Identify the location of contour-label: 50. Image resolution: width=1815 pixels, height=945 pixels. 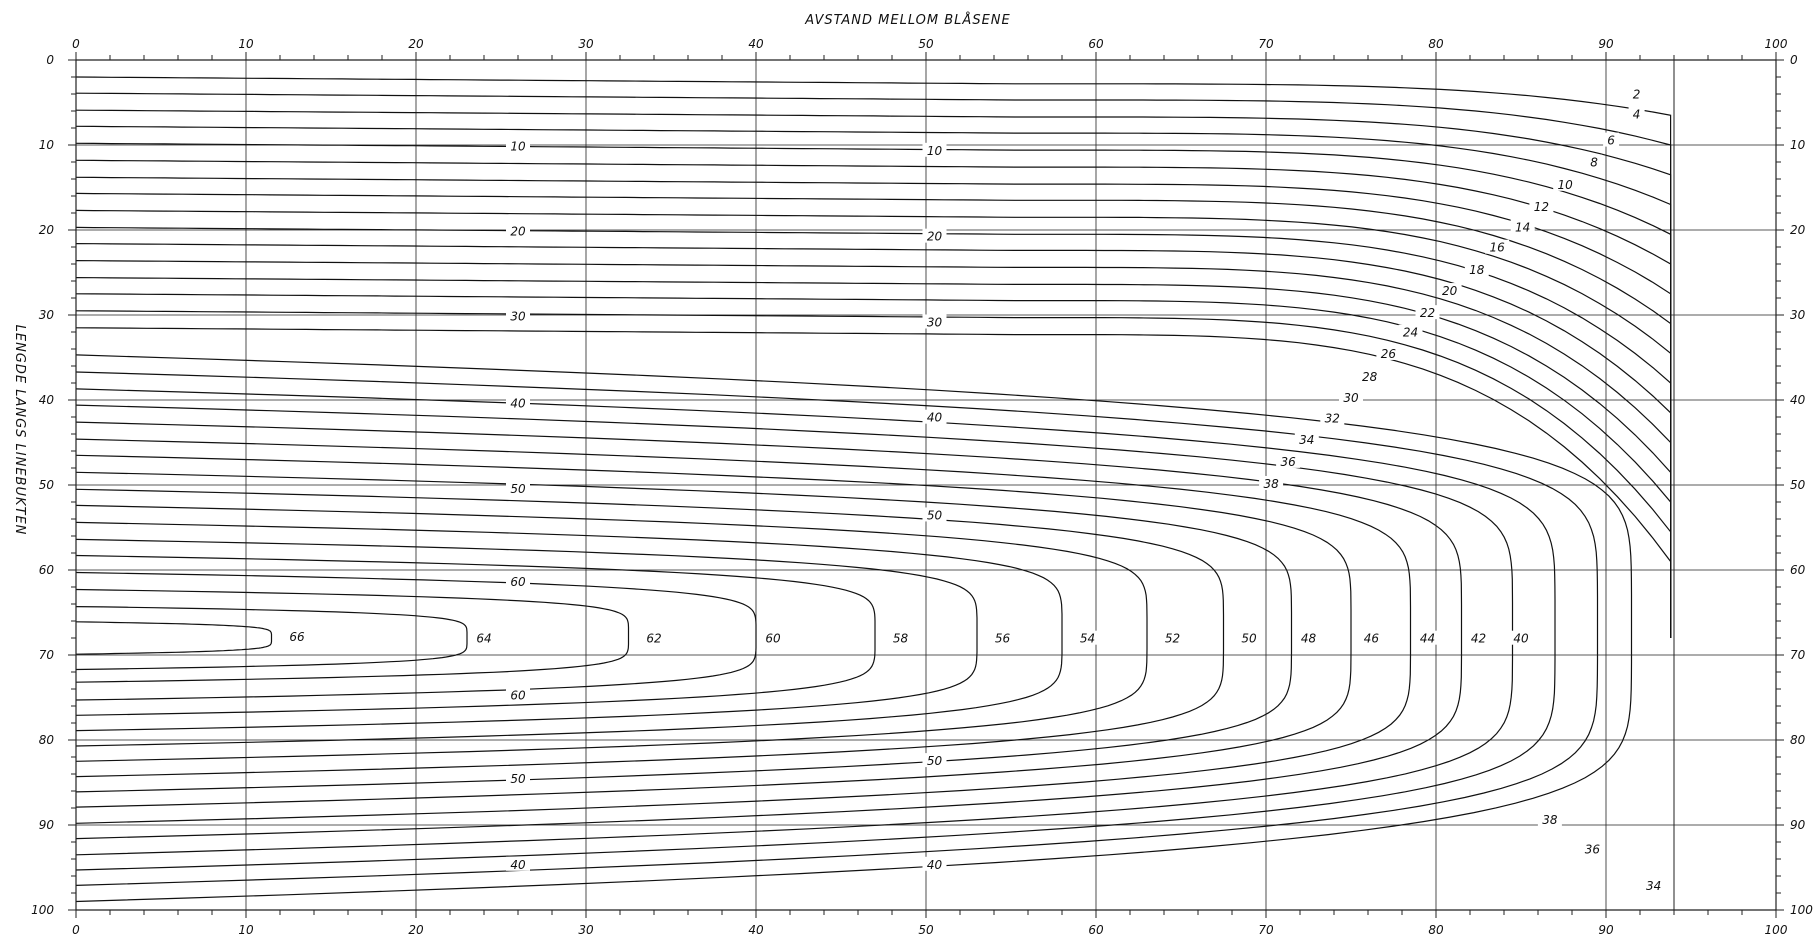
(1249, 639).